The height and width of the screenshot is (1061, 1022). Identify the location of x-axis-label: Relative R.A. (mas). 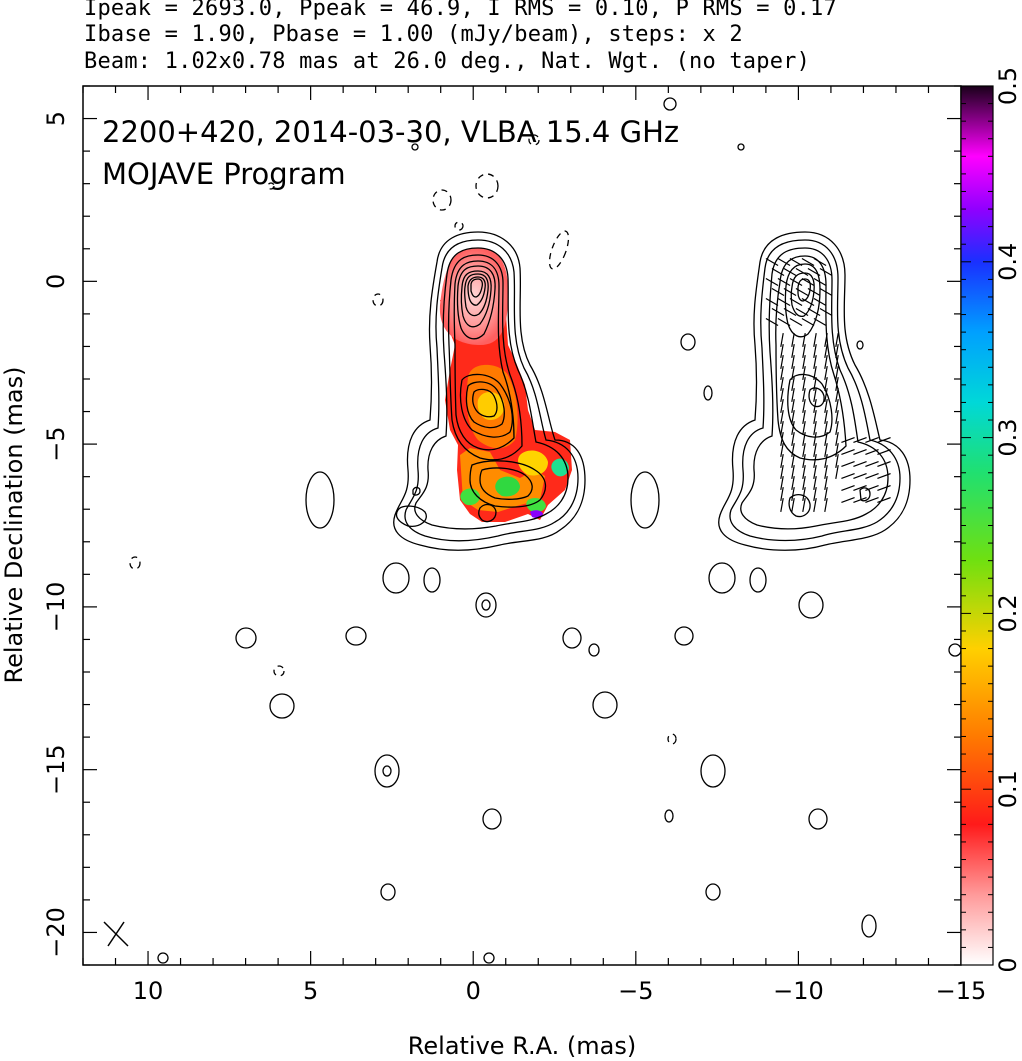
(522, 1046).